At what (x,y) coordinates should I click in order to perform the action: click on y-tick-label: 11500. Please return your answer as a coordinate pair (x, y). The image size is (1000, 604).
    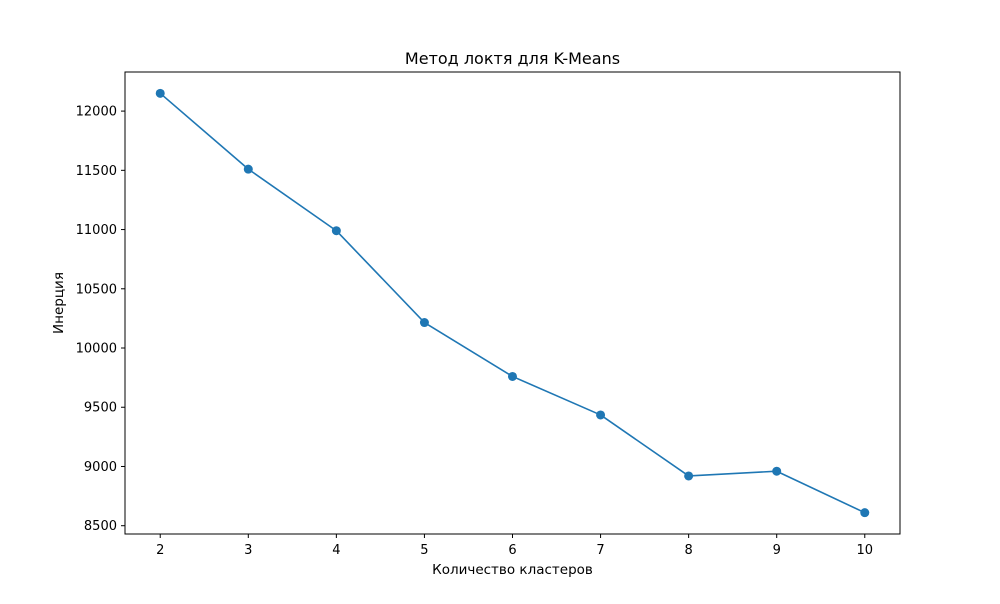
    Looking at the image, I should click on (96, 171).